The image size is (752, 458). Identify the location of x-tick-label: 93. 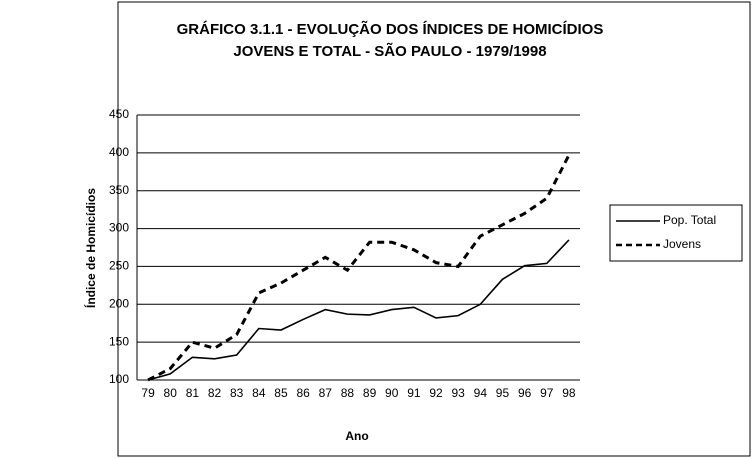
(458, 393).